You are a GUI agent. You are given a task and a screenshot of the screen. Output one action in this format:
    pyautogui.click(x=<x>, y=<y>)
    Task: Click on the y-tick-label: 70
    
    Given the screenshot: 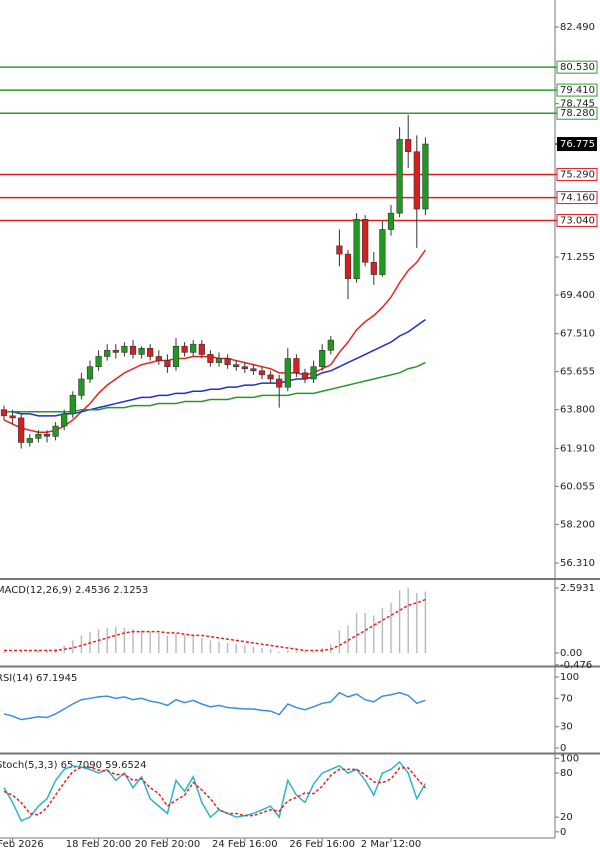 What is the action you would take?
    pyautogui.click(x=566, y=698)
    